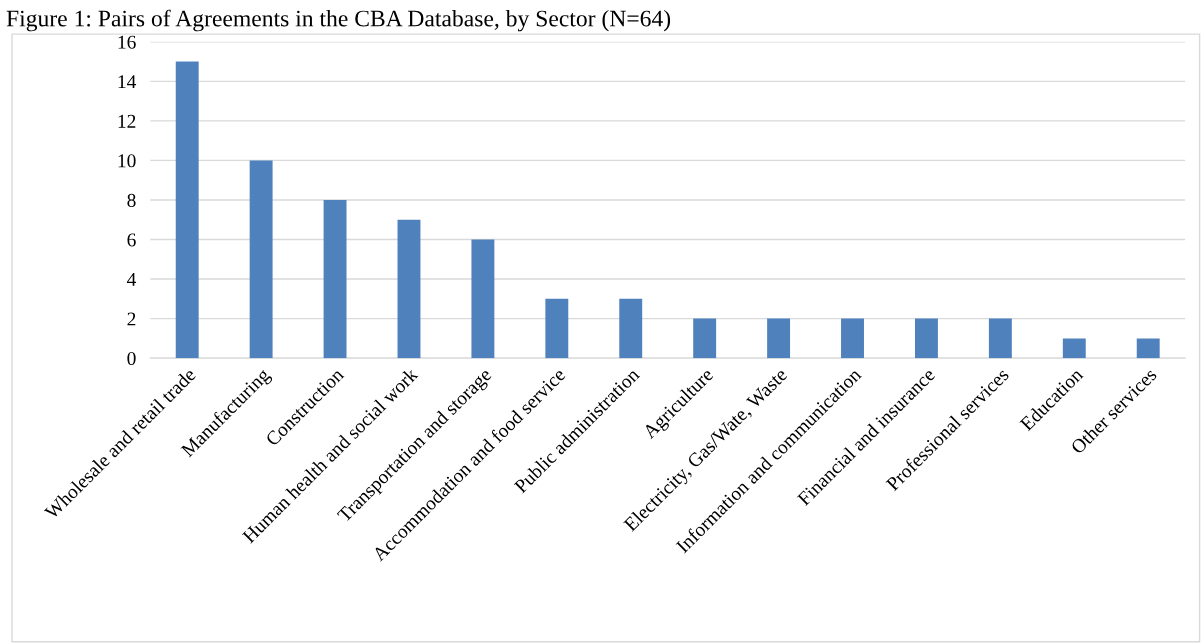  Describe the element at coordinates (338, 20) in the screenshot. I see `chart-title: Figure 1: Pairs of Agreements in the CBA Database, by Sector (N=64)` at that location.